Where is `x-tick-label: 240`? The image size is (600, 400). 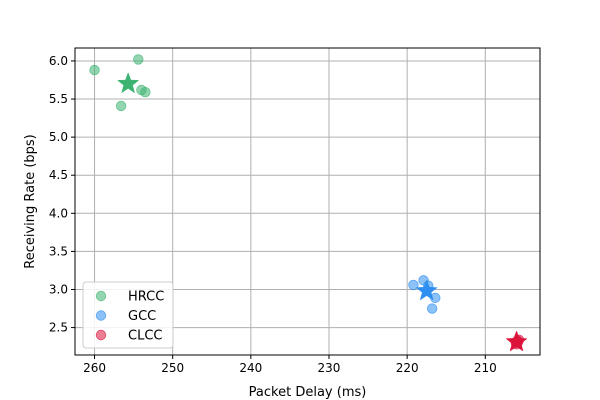
x-tick-label: 240 is located at coordinates (250, 368).